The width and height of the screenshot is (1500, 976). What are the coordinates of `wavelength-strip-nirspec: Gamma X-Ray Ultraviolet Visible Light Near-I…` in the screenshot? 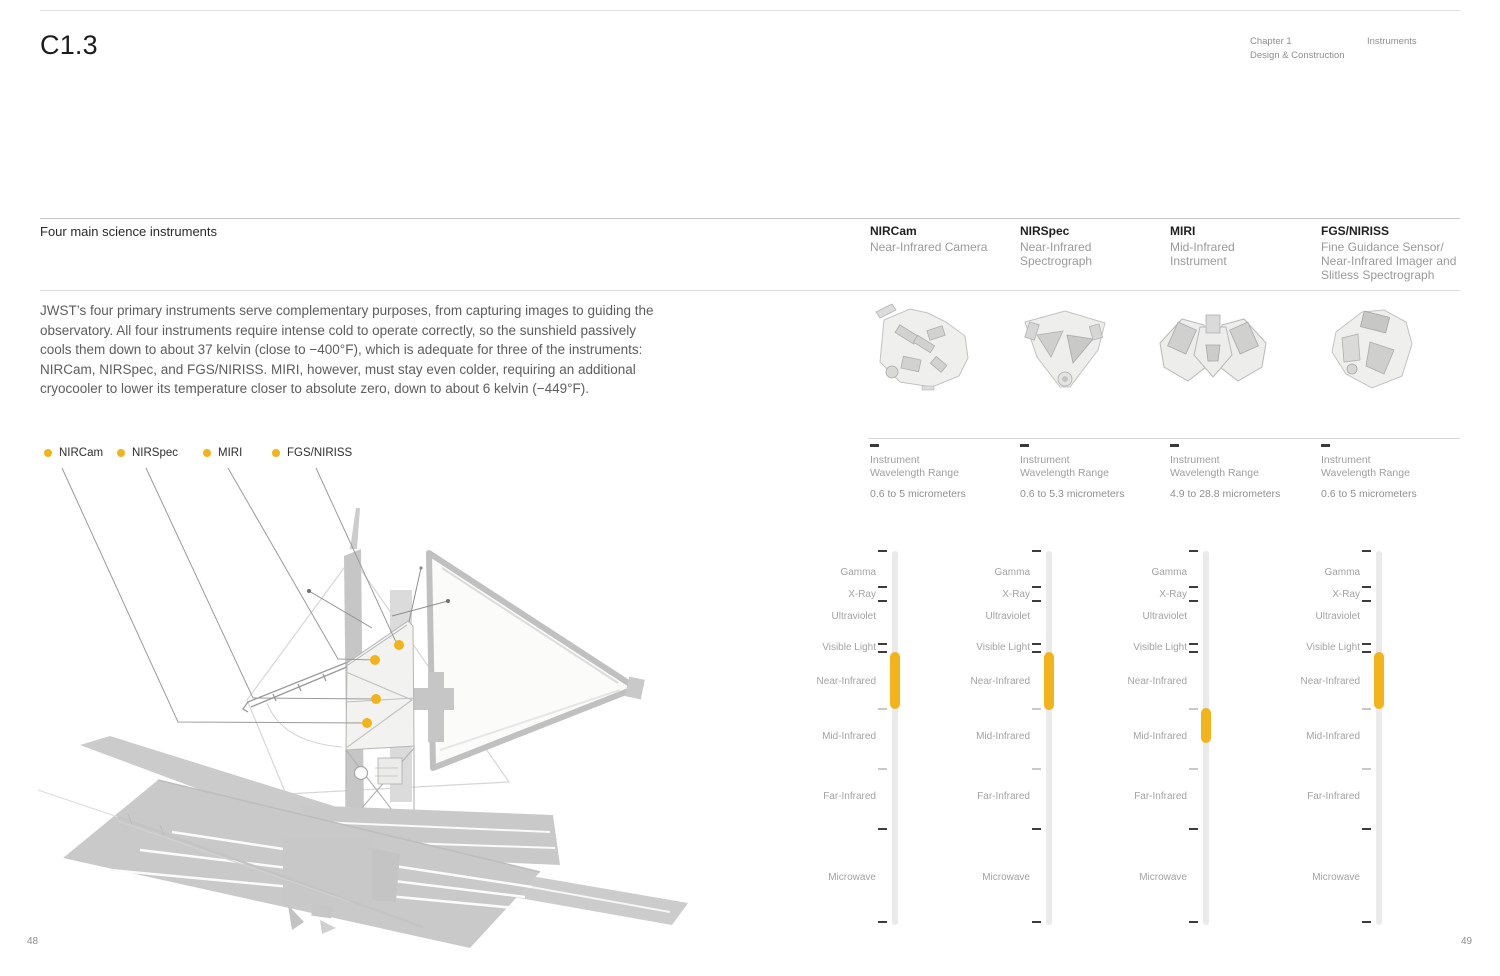 It's located at (1008, 741).